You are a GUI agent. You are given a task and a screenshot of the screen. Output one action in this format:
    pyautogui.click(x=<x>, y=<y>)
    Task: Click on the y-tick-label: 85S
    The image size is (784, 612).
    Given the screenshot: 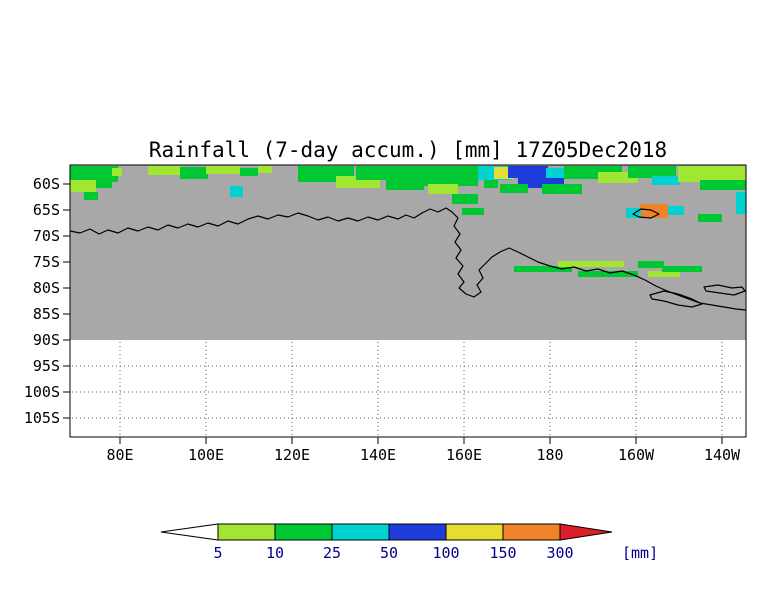 What is the action you would take?
    pyautogui.click(x=46, y=314)
    